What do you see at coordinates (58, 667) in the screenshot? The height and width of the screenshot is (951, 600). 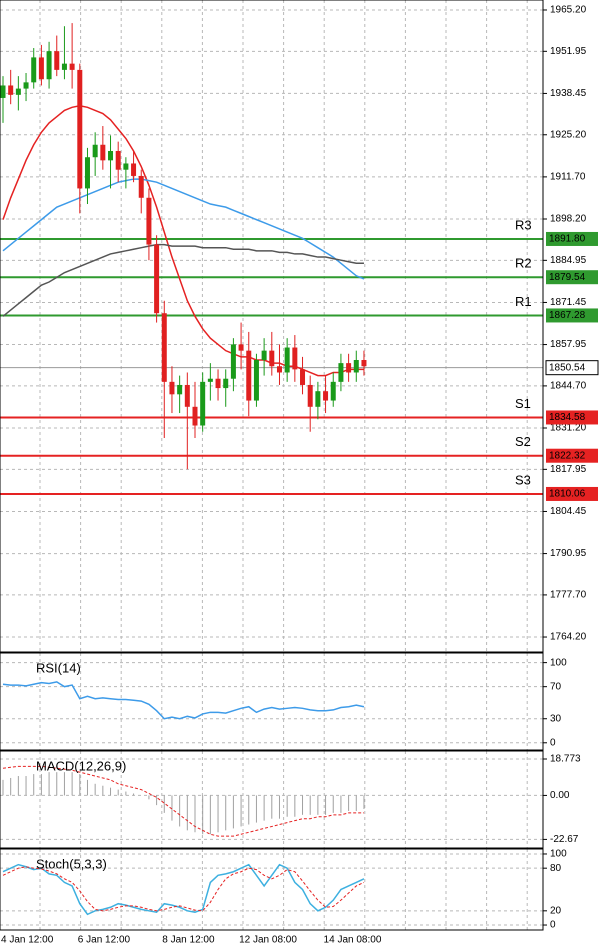 I see `panel-title: RSI(14)` at bounding box center [58, 667].